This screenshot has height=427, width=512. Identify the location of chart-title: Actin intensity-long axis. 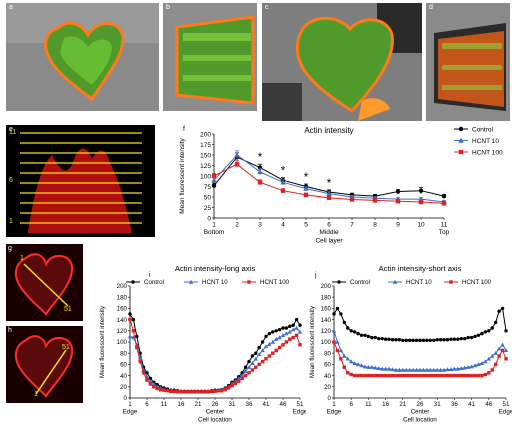
(215, 268).